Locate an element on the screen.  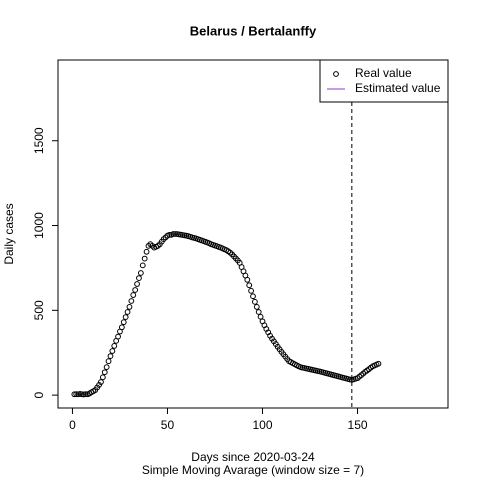
chart-title: Belarus / Bertalanffy is located at coordinates (253, 30).